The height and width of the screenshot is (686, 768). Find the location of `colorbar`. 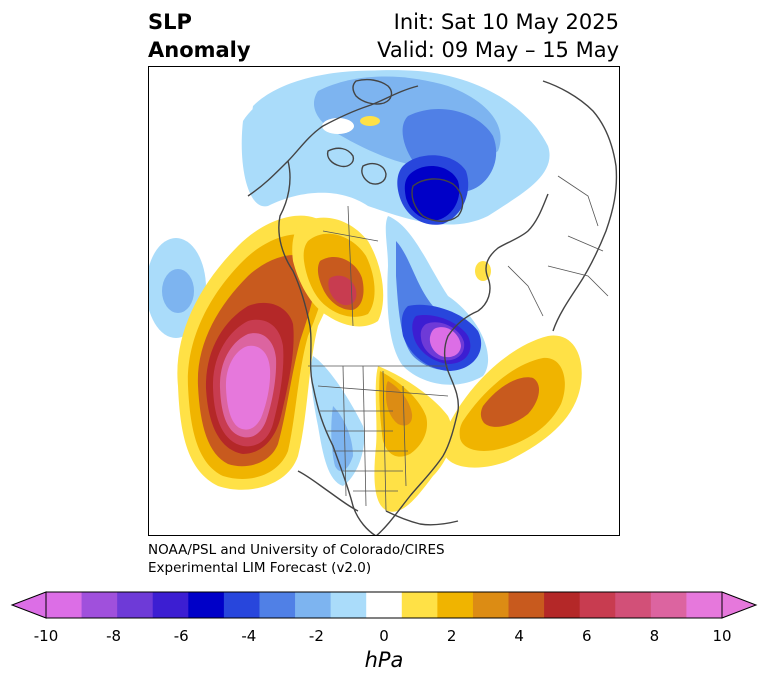

colorbar is located at coordinates (384, 605).